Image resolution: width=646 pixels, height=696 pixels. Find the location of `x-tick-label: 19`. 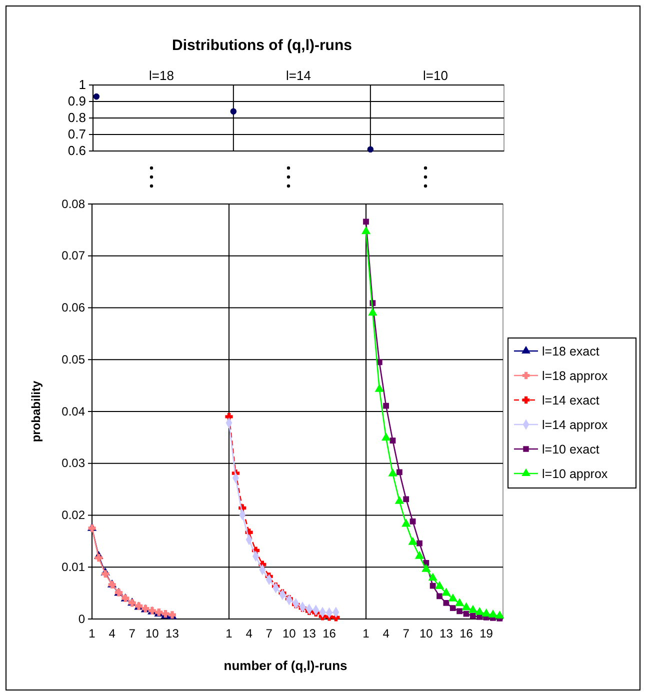

x-tick-label: 19 is located at coordinates (487, 633).